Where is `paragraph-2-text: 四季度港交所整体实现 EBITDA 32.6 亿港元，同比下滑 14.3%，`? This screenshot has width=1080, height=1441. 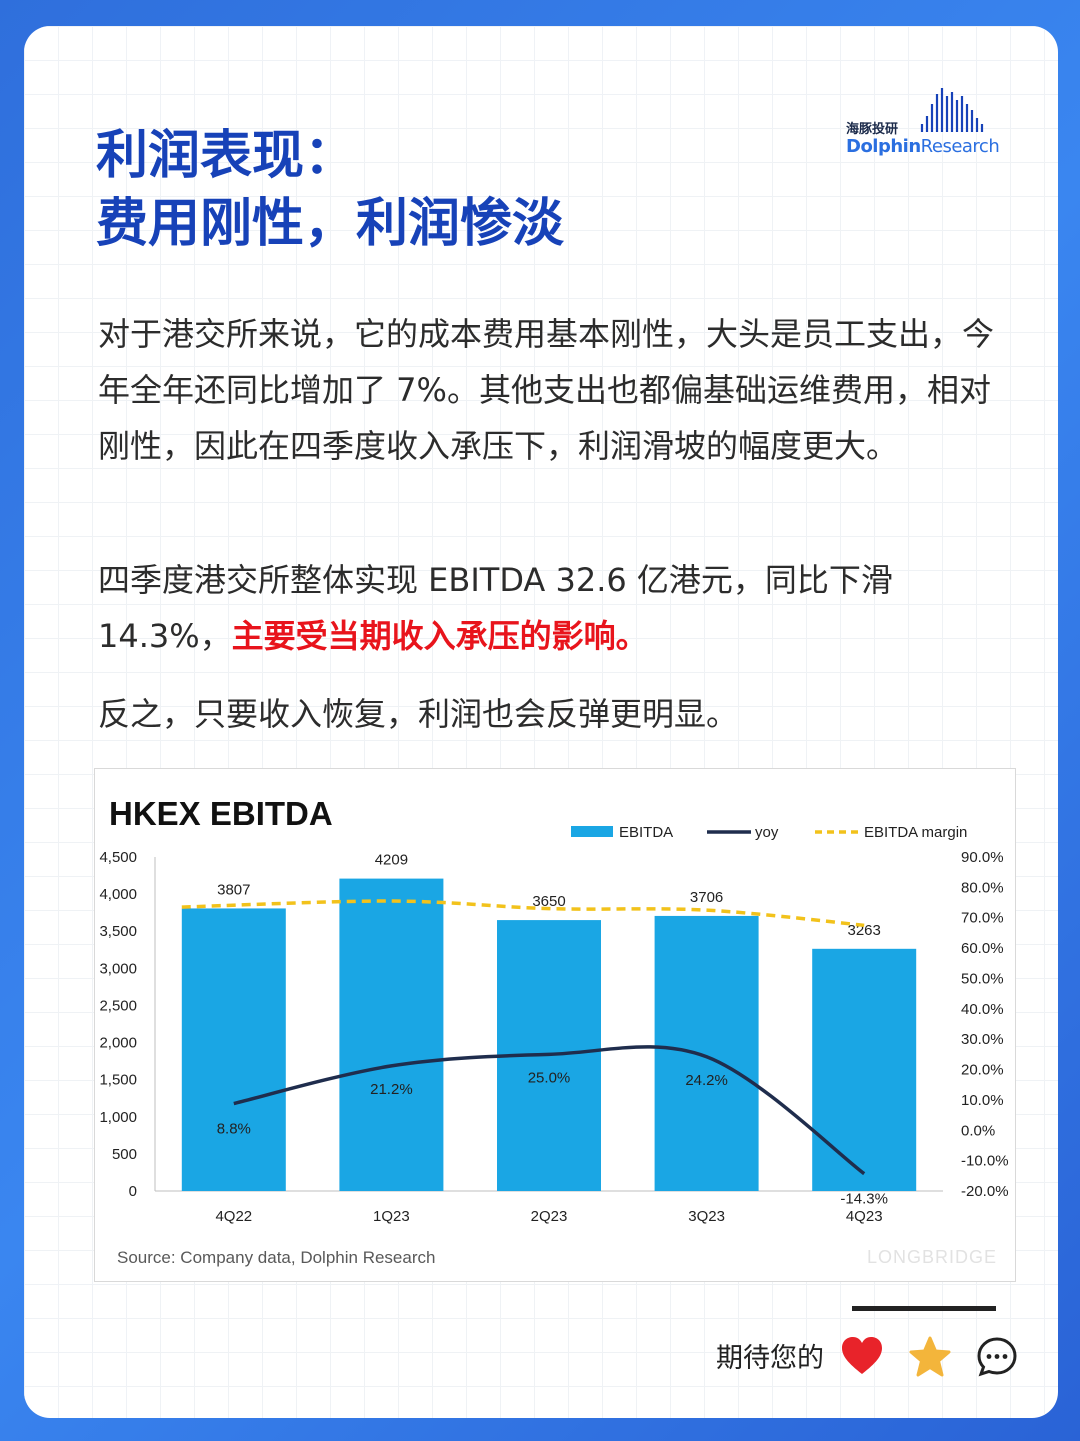 paragraph-2-text: 四季度港交所整体实现 EBITDA 32.6 亿港元，同比下滑 14.3%， is located at coordinates (495, 608).